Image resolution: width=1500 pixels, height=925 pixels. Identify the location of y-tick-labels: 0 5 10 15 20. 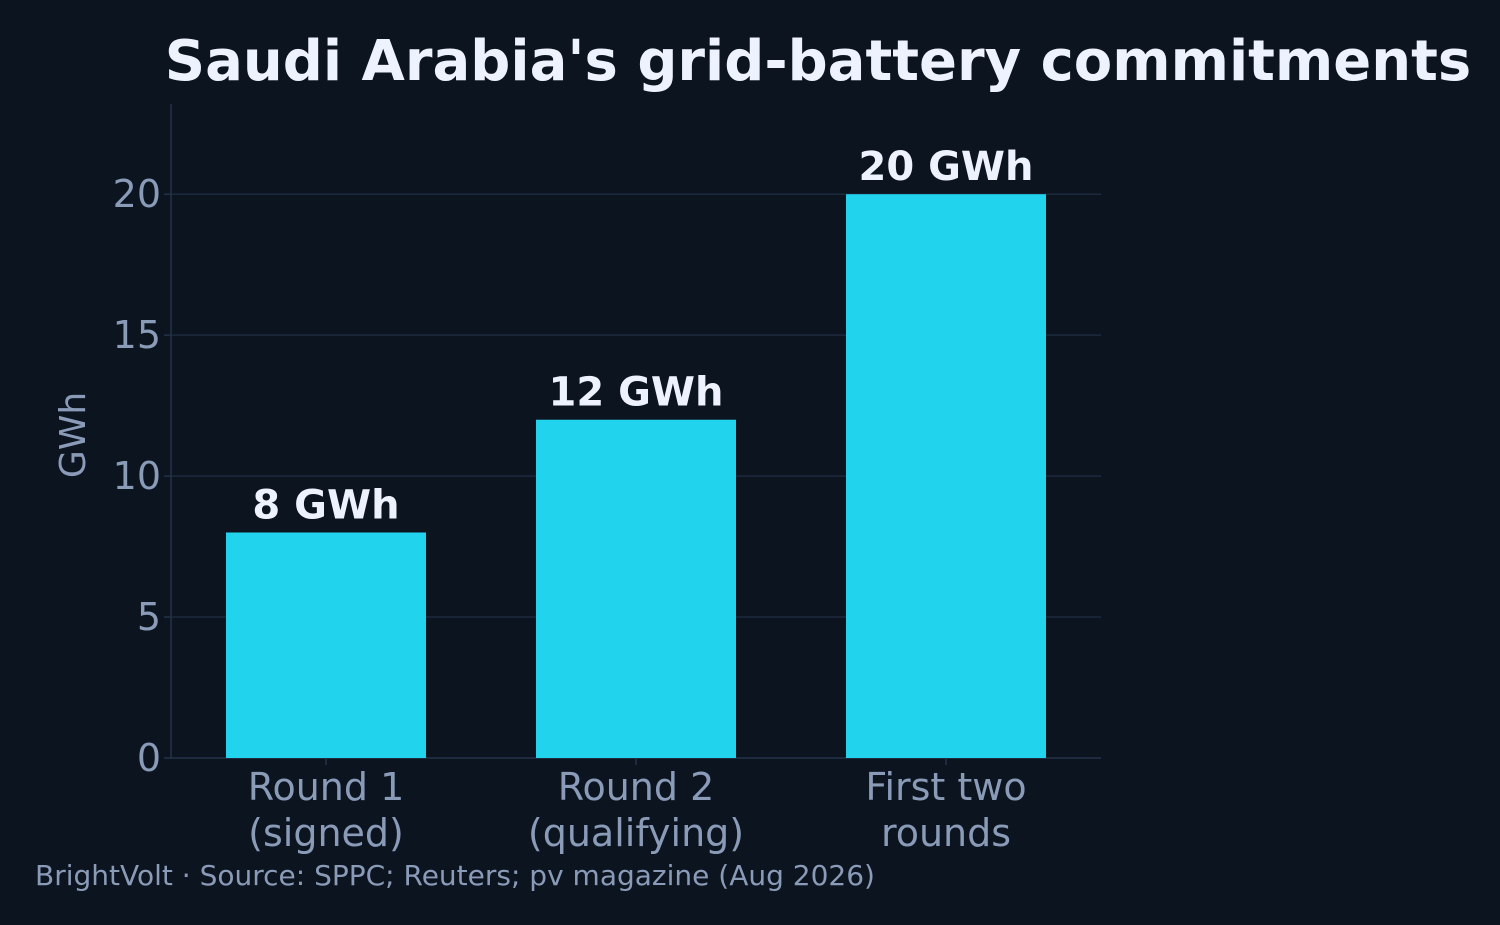
(137, 476).